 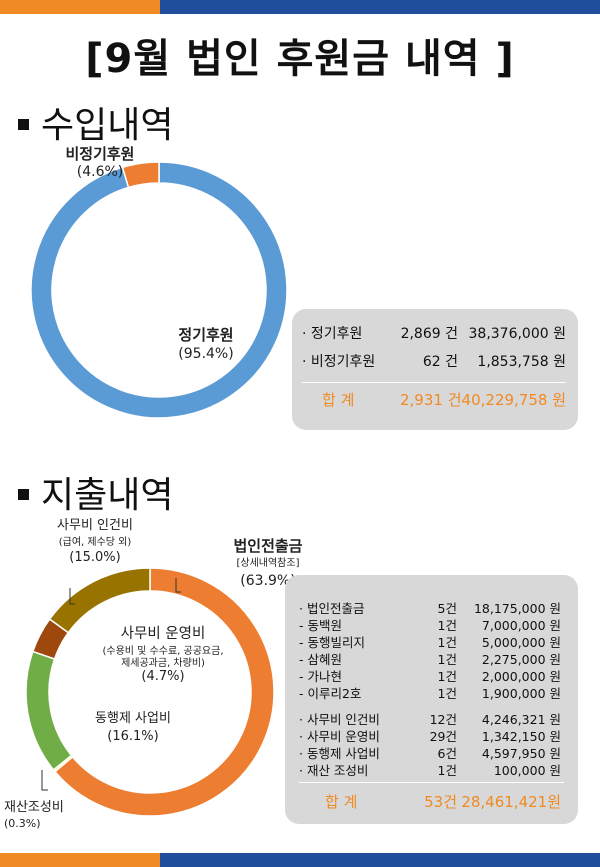 I want to click on income-label-irregular-name: 비정기후원, so click(x=100, y=154).